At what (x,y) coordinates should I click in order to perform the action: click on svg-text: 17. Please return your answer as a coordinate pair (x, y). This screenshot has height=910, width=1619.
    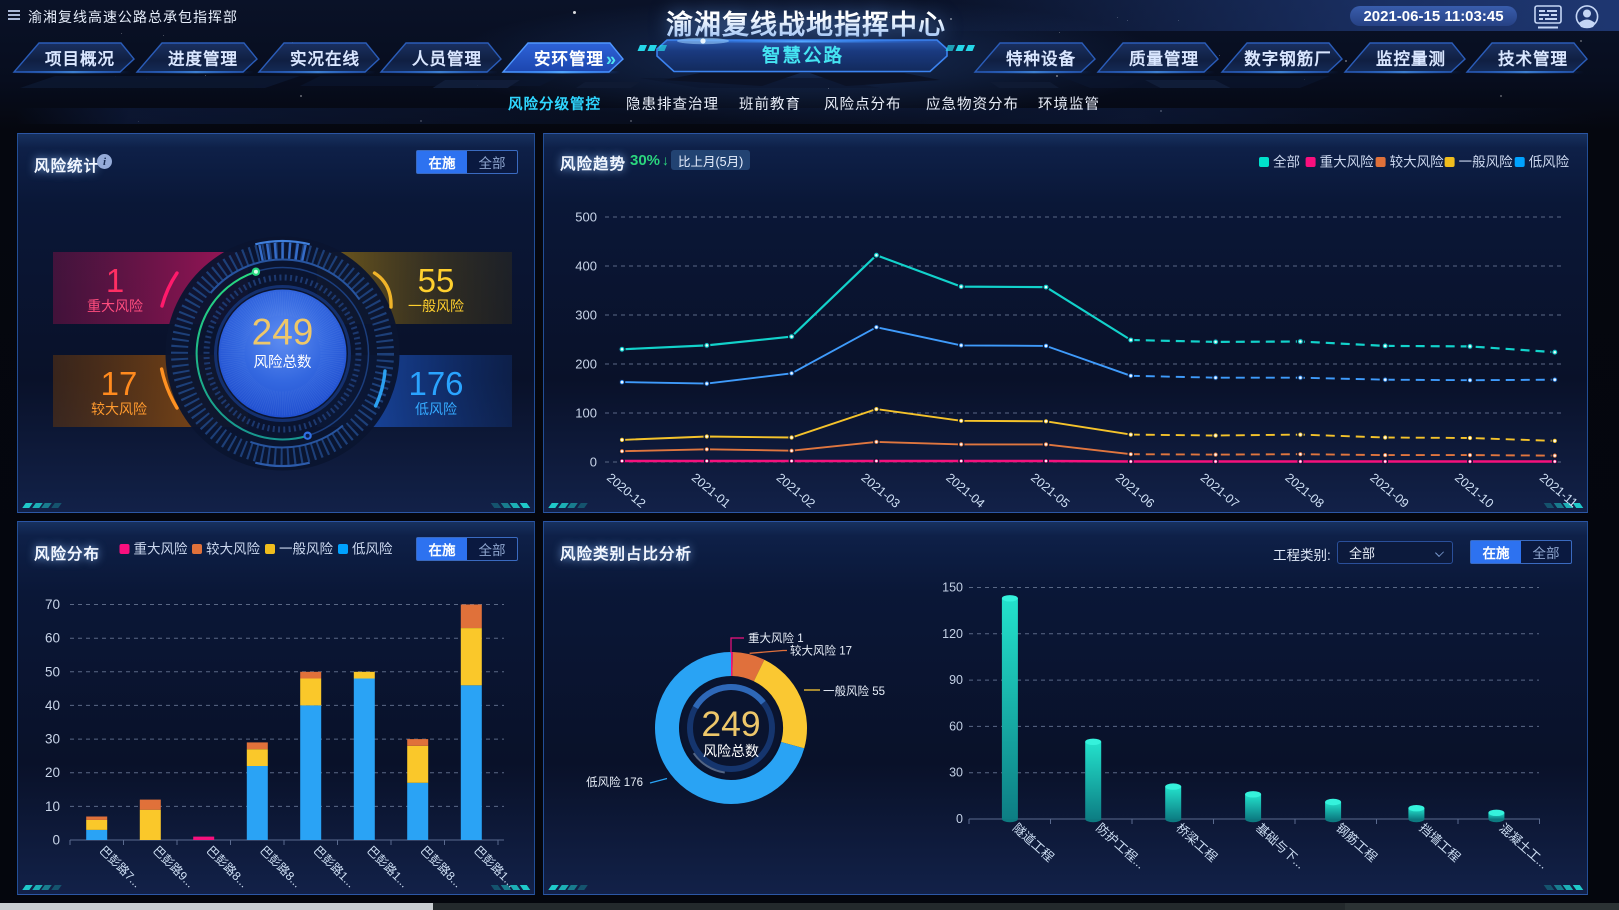
    Looking at the image, I should click on (119, 383).